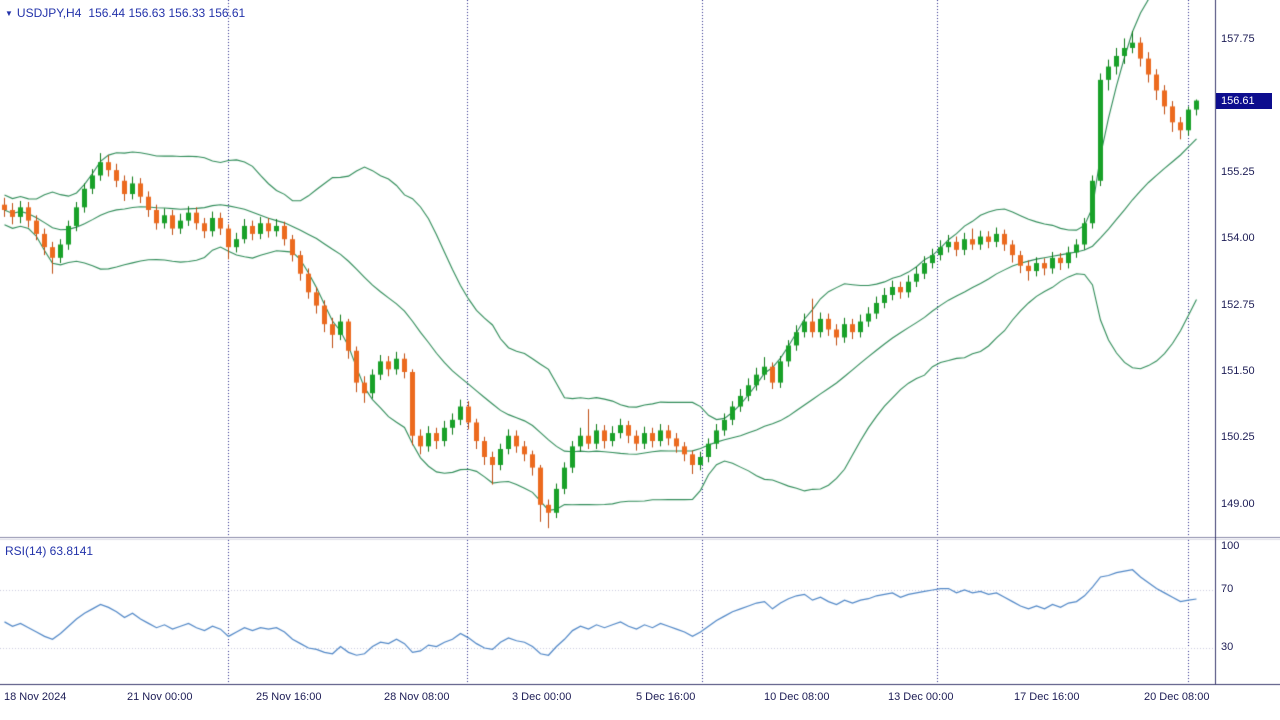 This screenshot has width=1280, height=720. What do you see at coordinates (1227, 647) in the screenshot?
I see `rsi-axis-label: 30` at bounding box center [1227, 647].